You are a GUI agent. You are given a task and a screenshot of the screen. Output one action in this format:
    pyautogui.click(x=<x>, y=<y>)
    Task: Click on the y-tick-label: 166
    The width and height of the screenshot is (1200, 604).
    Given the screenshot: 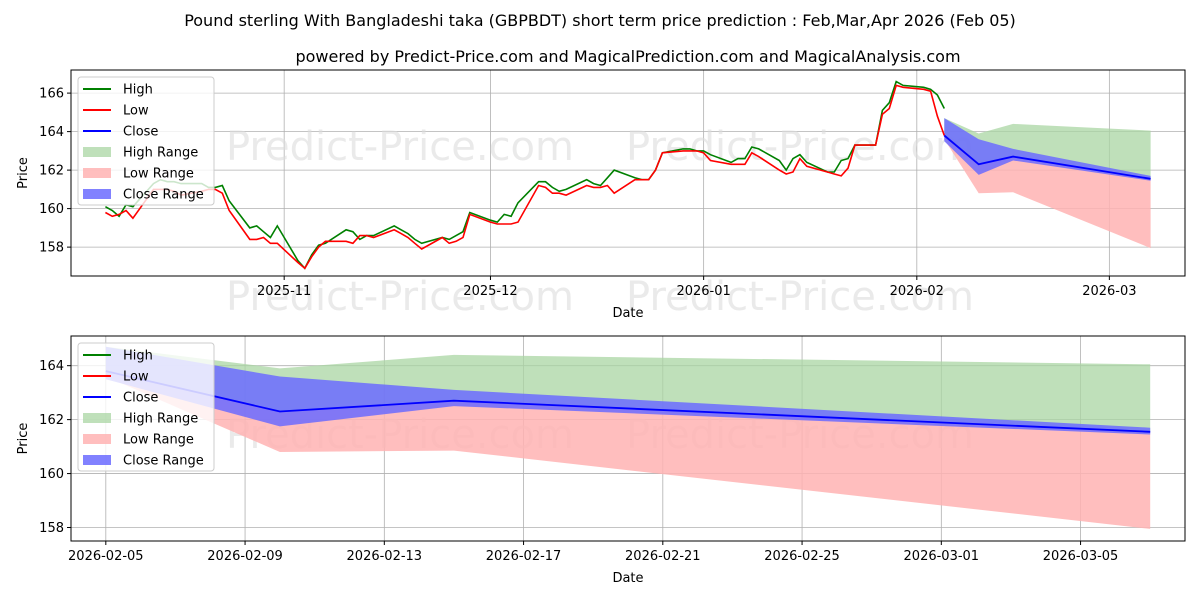 What is the action you would take?
    pyautogui.click(x=51, y=94)
    